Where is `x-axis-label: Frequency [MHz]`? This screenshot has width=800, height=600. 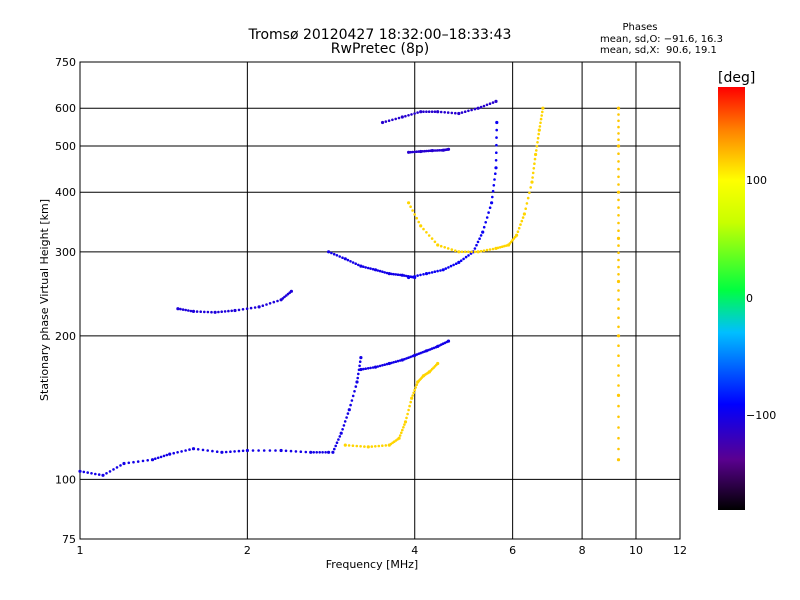
x-axis-label: Frequency [MHz] is located at coordinates (372, 564).